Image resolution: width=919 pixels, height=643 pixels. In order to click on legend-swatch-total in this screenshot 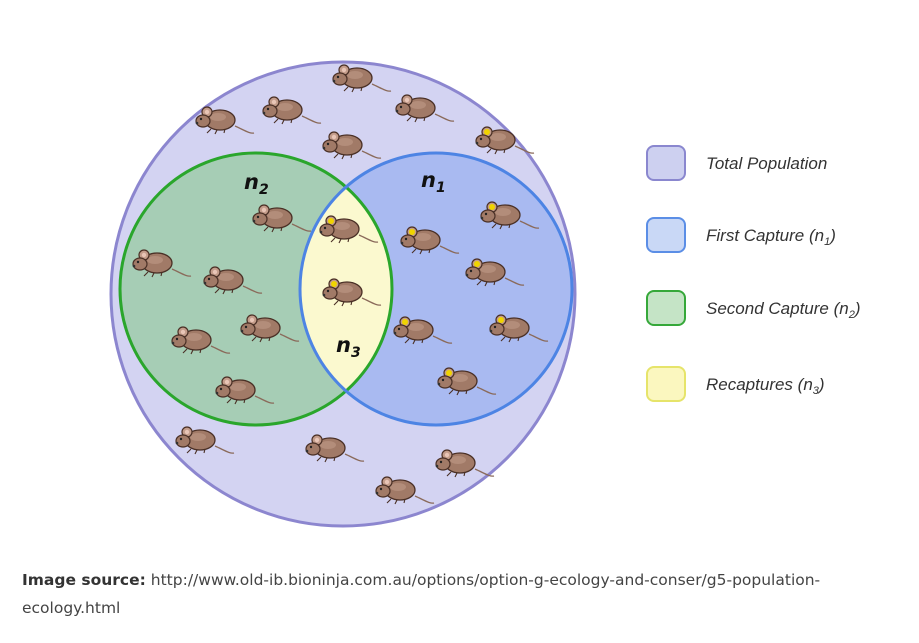, I will do `click(666, 163)`.